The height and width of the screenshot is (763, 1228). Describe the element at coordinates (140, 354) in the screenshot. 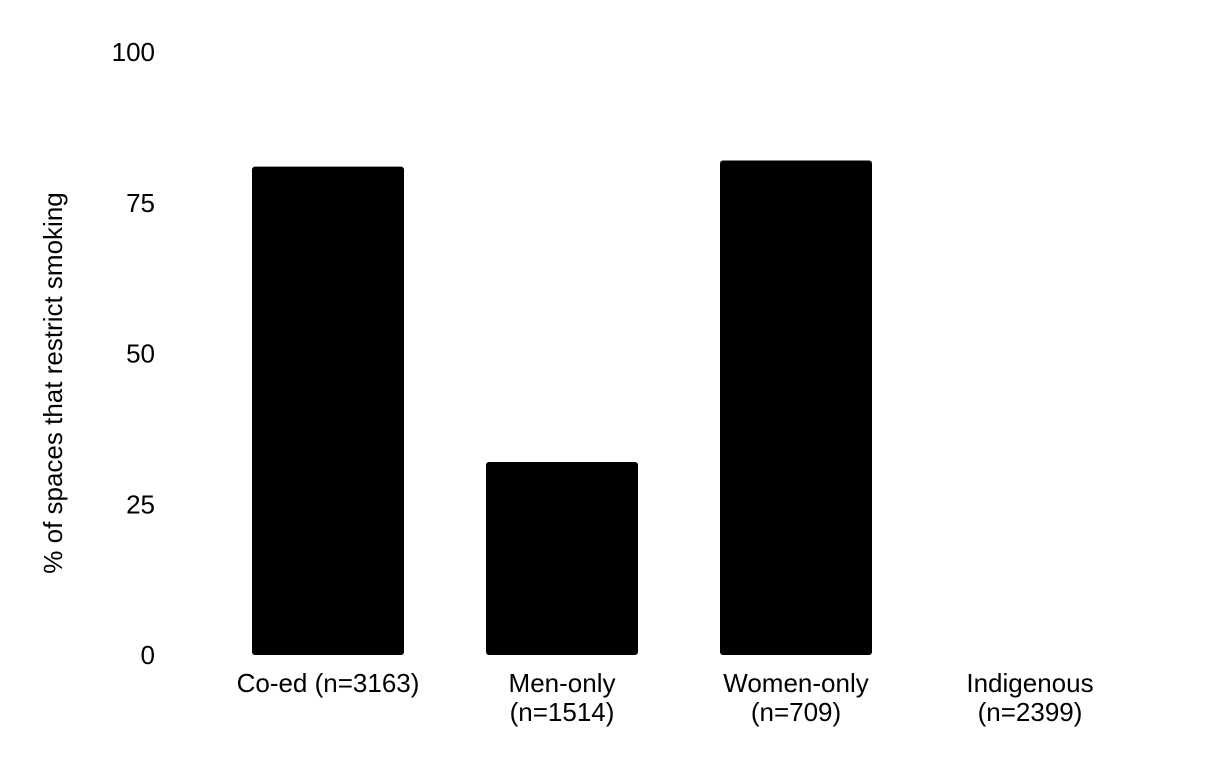

I see `y-tick-label: 50` at that location.